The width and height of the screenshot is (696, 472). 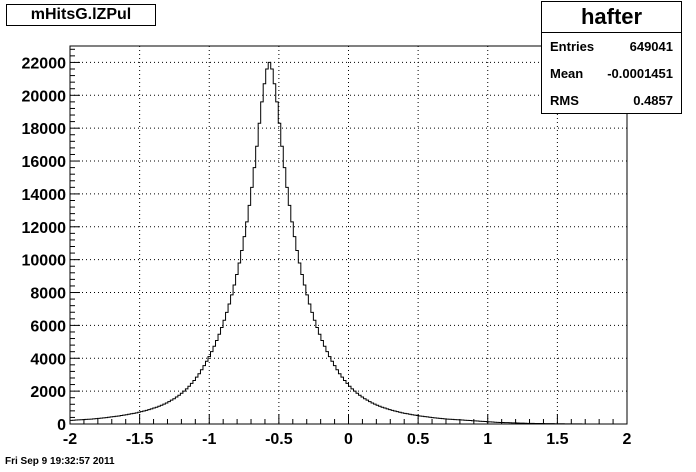 What do you see at coordinates (611, 46) in the screenshot?
I see `stats-entries-row: Entries 649041` at bounding box center [611, 46].